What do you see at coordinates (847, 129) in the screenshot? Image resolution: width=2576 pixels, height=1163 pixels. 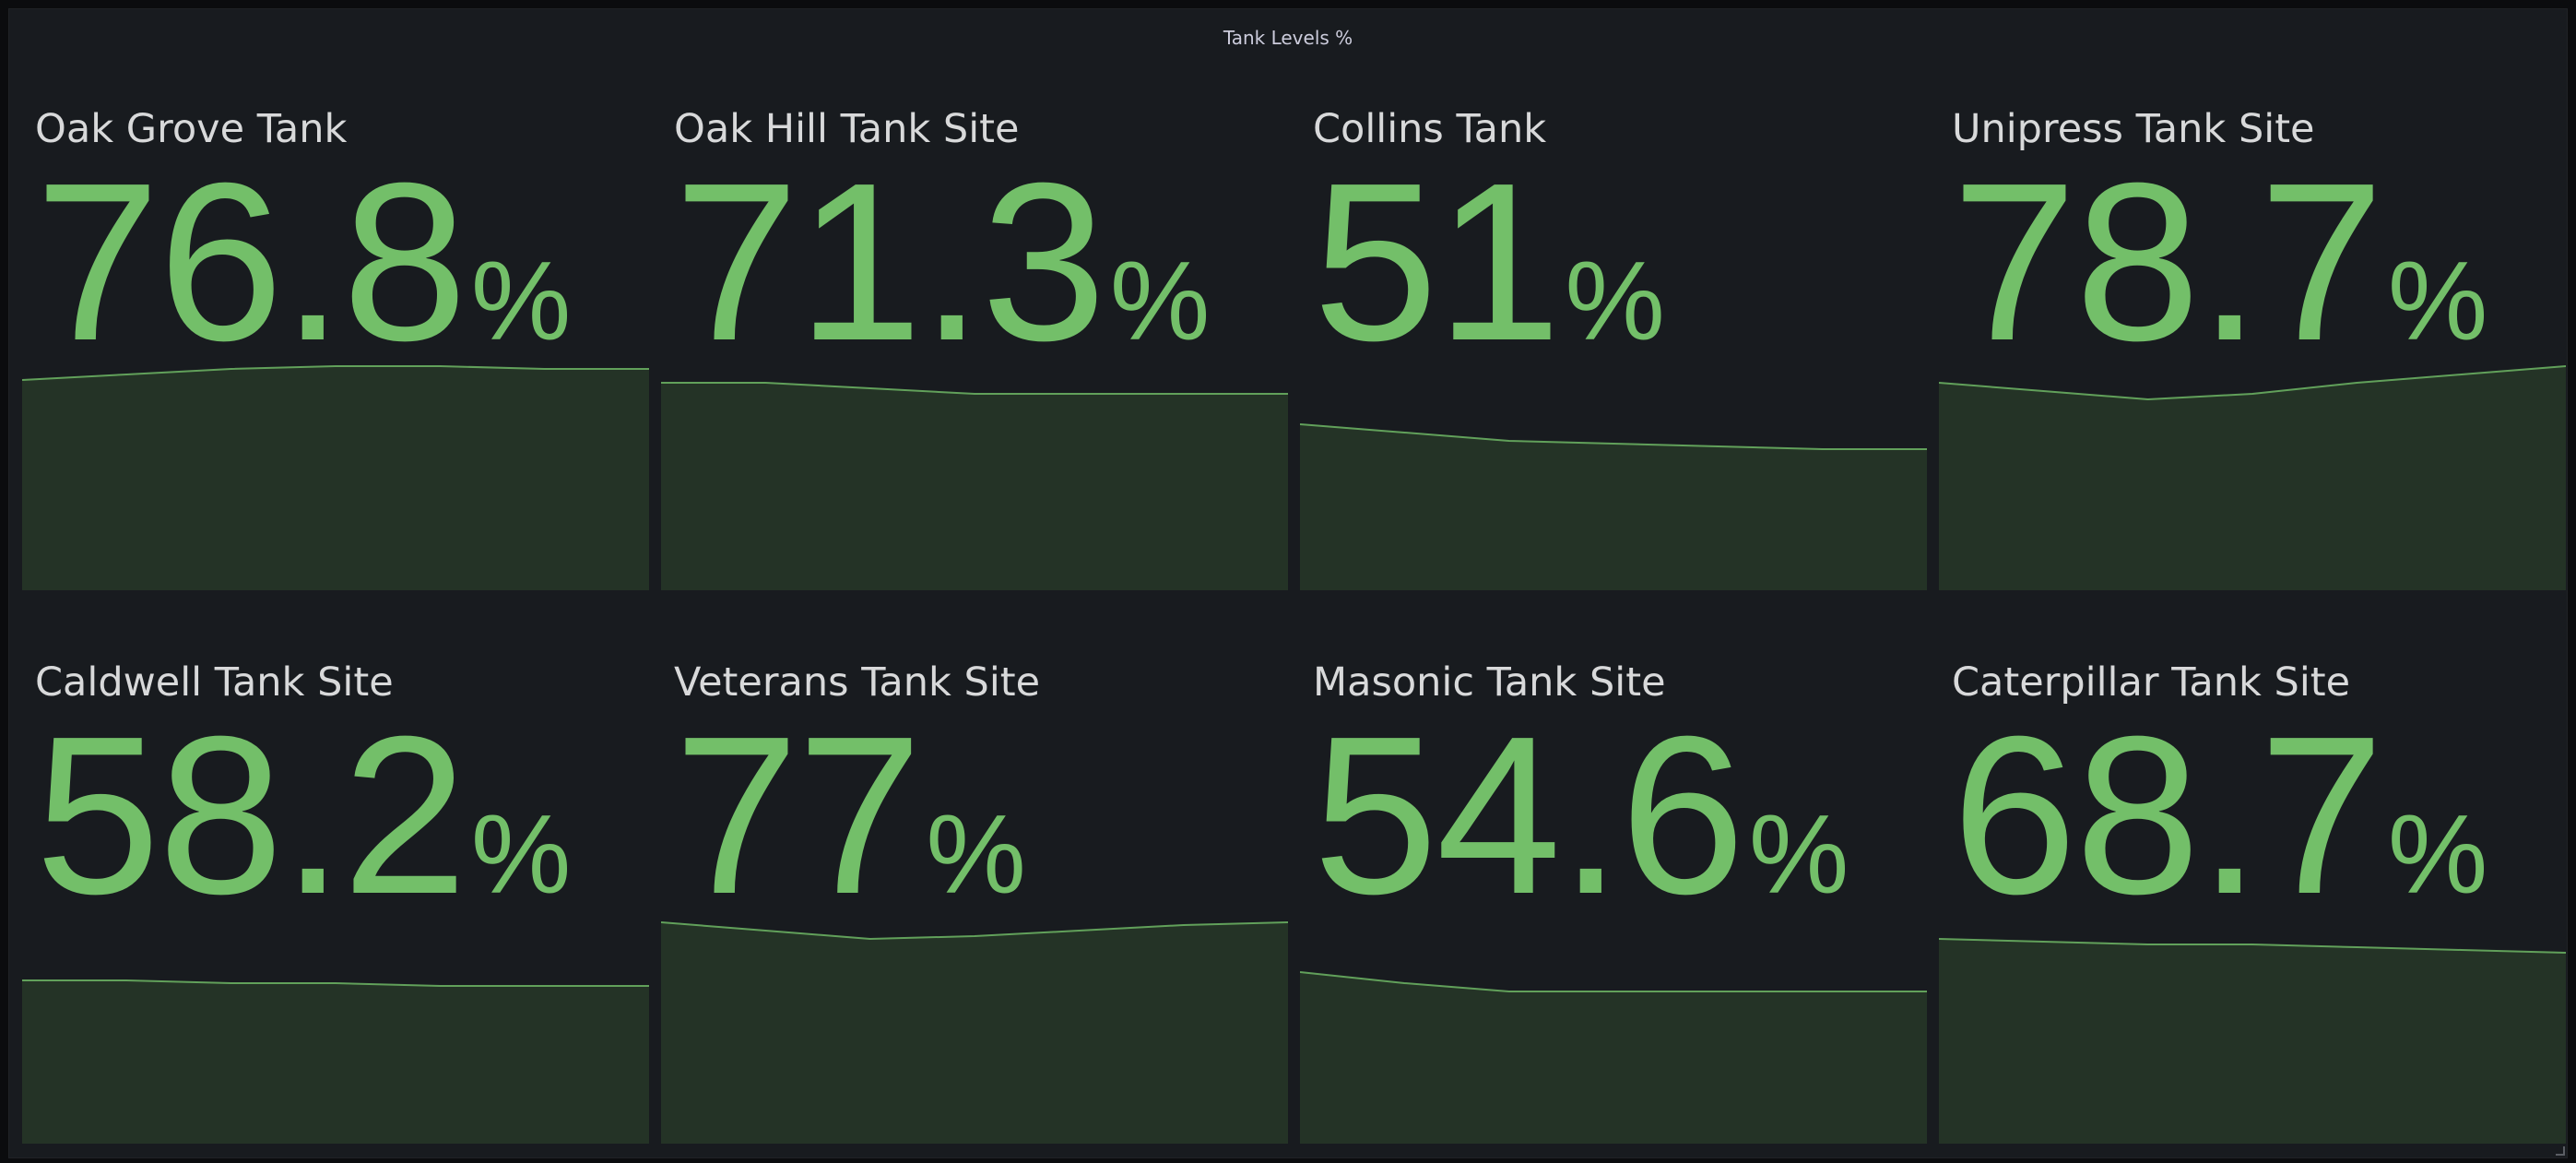 I see `tile-name: Oak Hill Tank Site` at bounding box center [847, 129].